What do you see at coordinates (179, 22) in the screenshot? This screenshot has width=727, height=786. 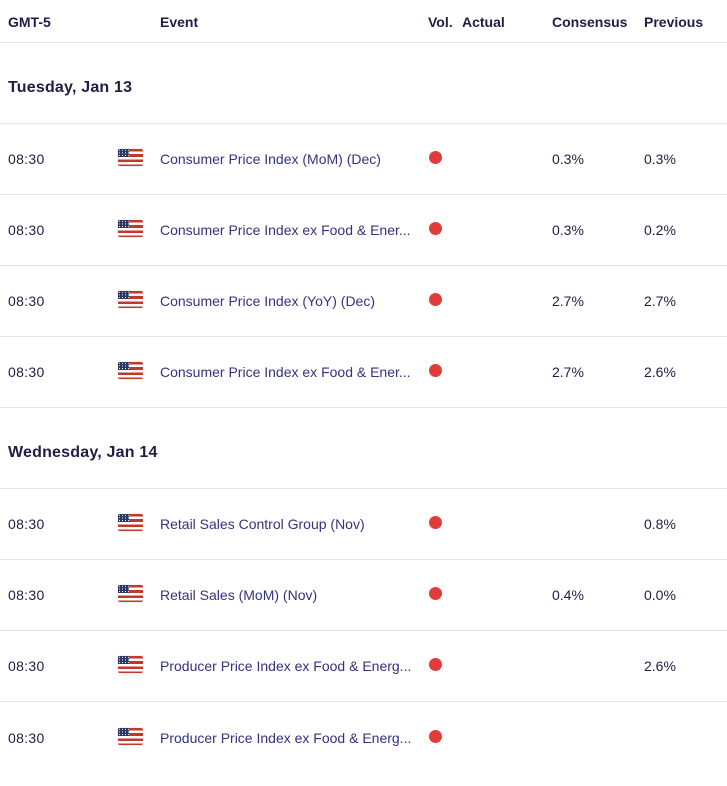 I see `column-header-event: Event` at bounding box center [179, 22].